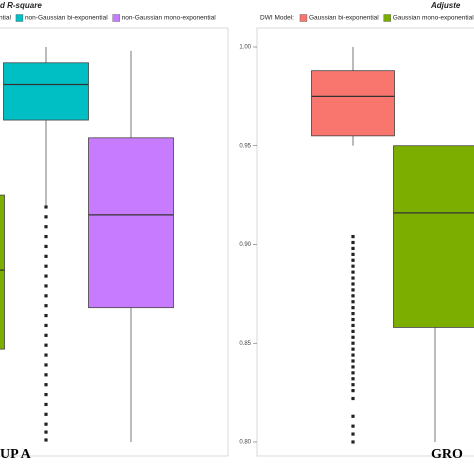 Image resolution: width=474 pixels, height=474 pixels. Describe the element at coordinates (445, 5) in the screenshot. I see `panel-title: Adjuste` at that location.